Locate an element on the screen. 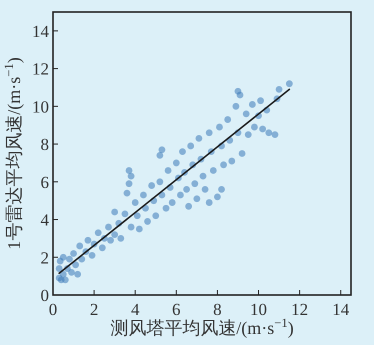 The height and width of the screenshot is (345, 374). y-tick-label: 0 is located at coordinates (44, 295).